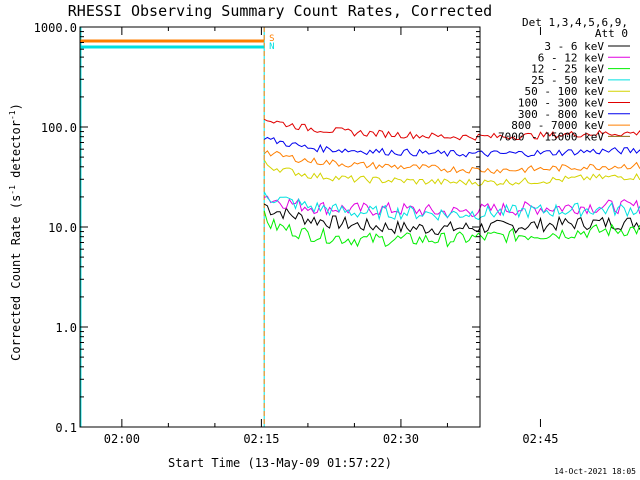 Image resolution: width=640 pixels, height=480 pixels. What do you see at coordinates (561, 114) in the screenshot?
I see `legend-label: 300 - 800 keV` at bounding box center [561, 114].